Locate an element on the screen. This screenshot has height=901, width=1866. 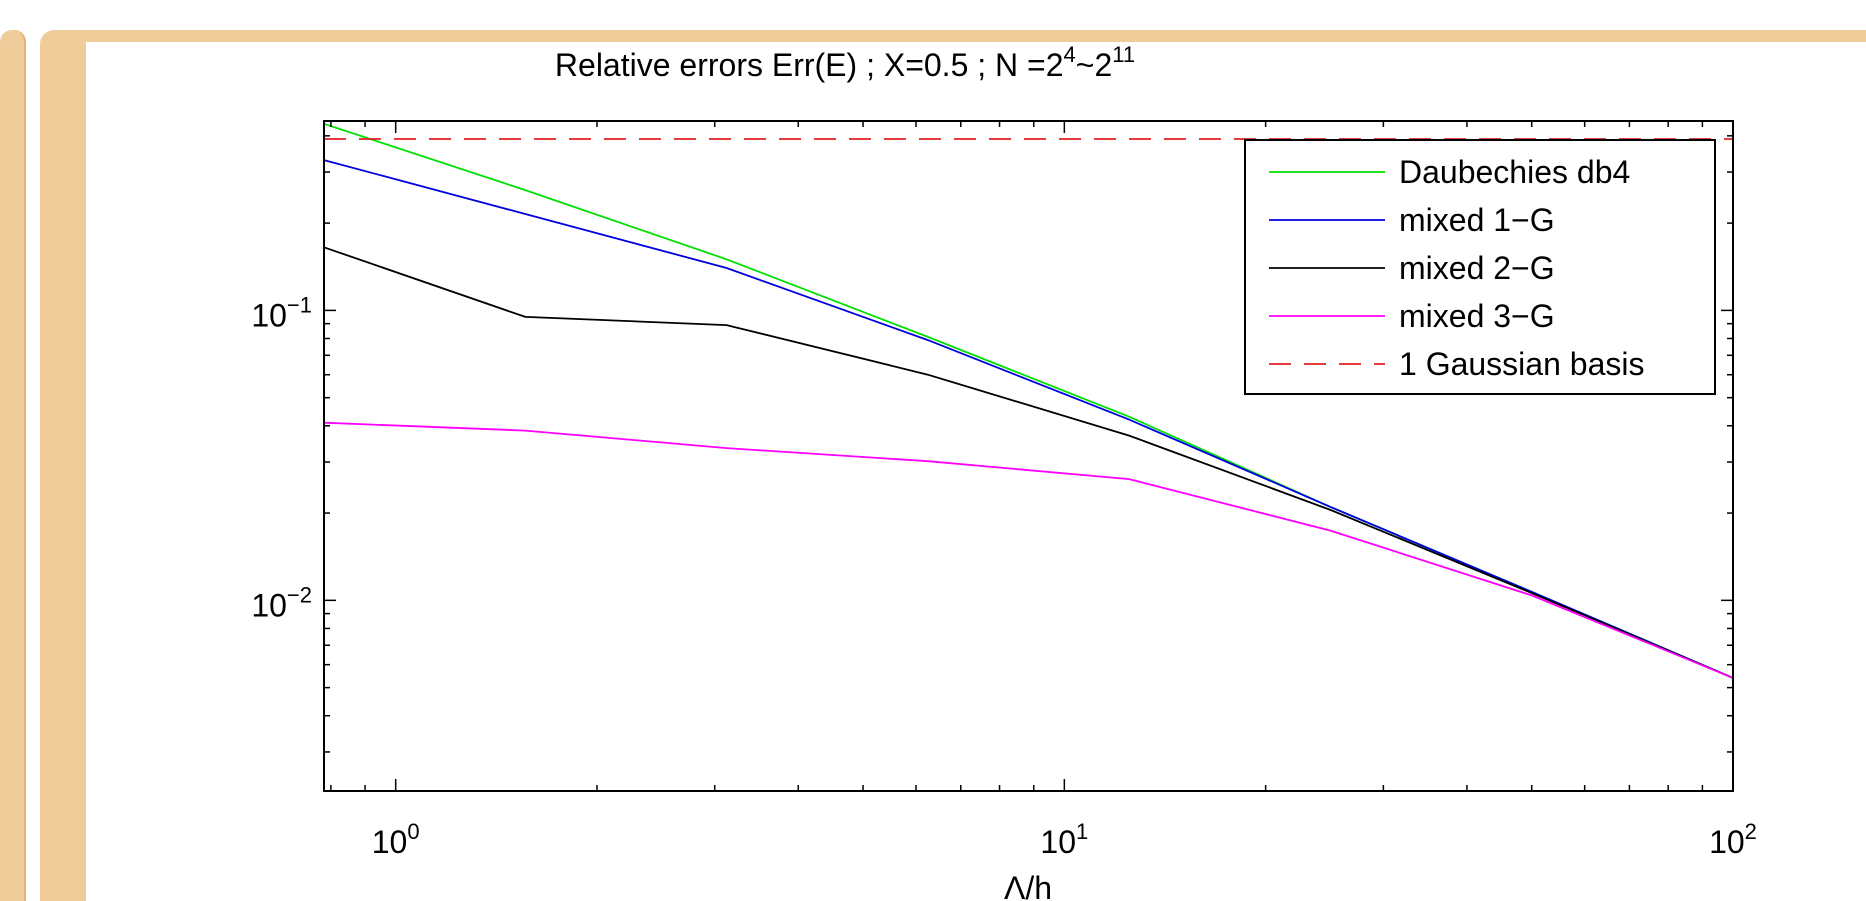
legend-label-3: mixed 3−G is located at coordinates (1477, 316).